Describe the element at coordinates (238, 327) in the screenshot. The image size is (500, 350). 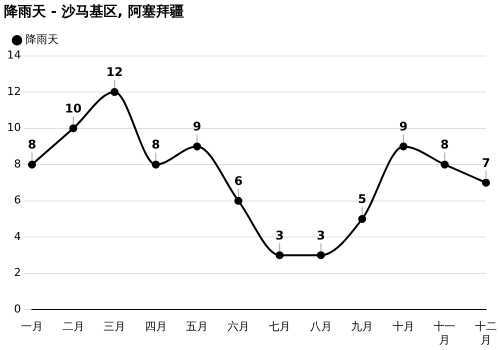
I see `x-tick-label: 六月` at that location.